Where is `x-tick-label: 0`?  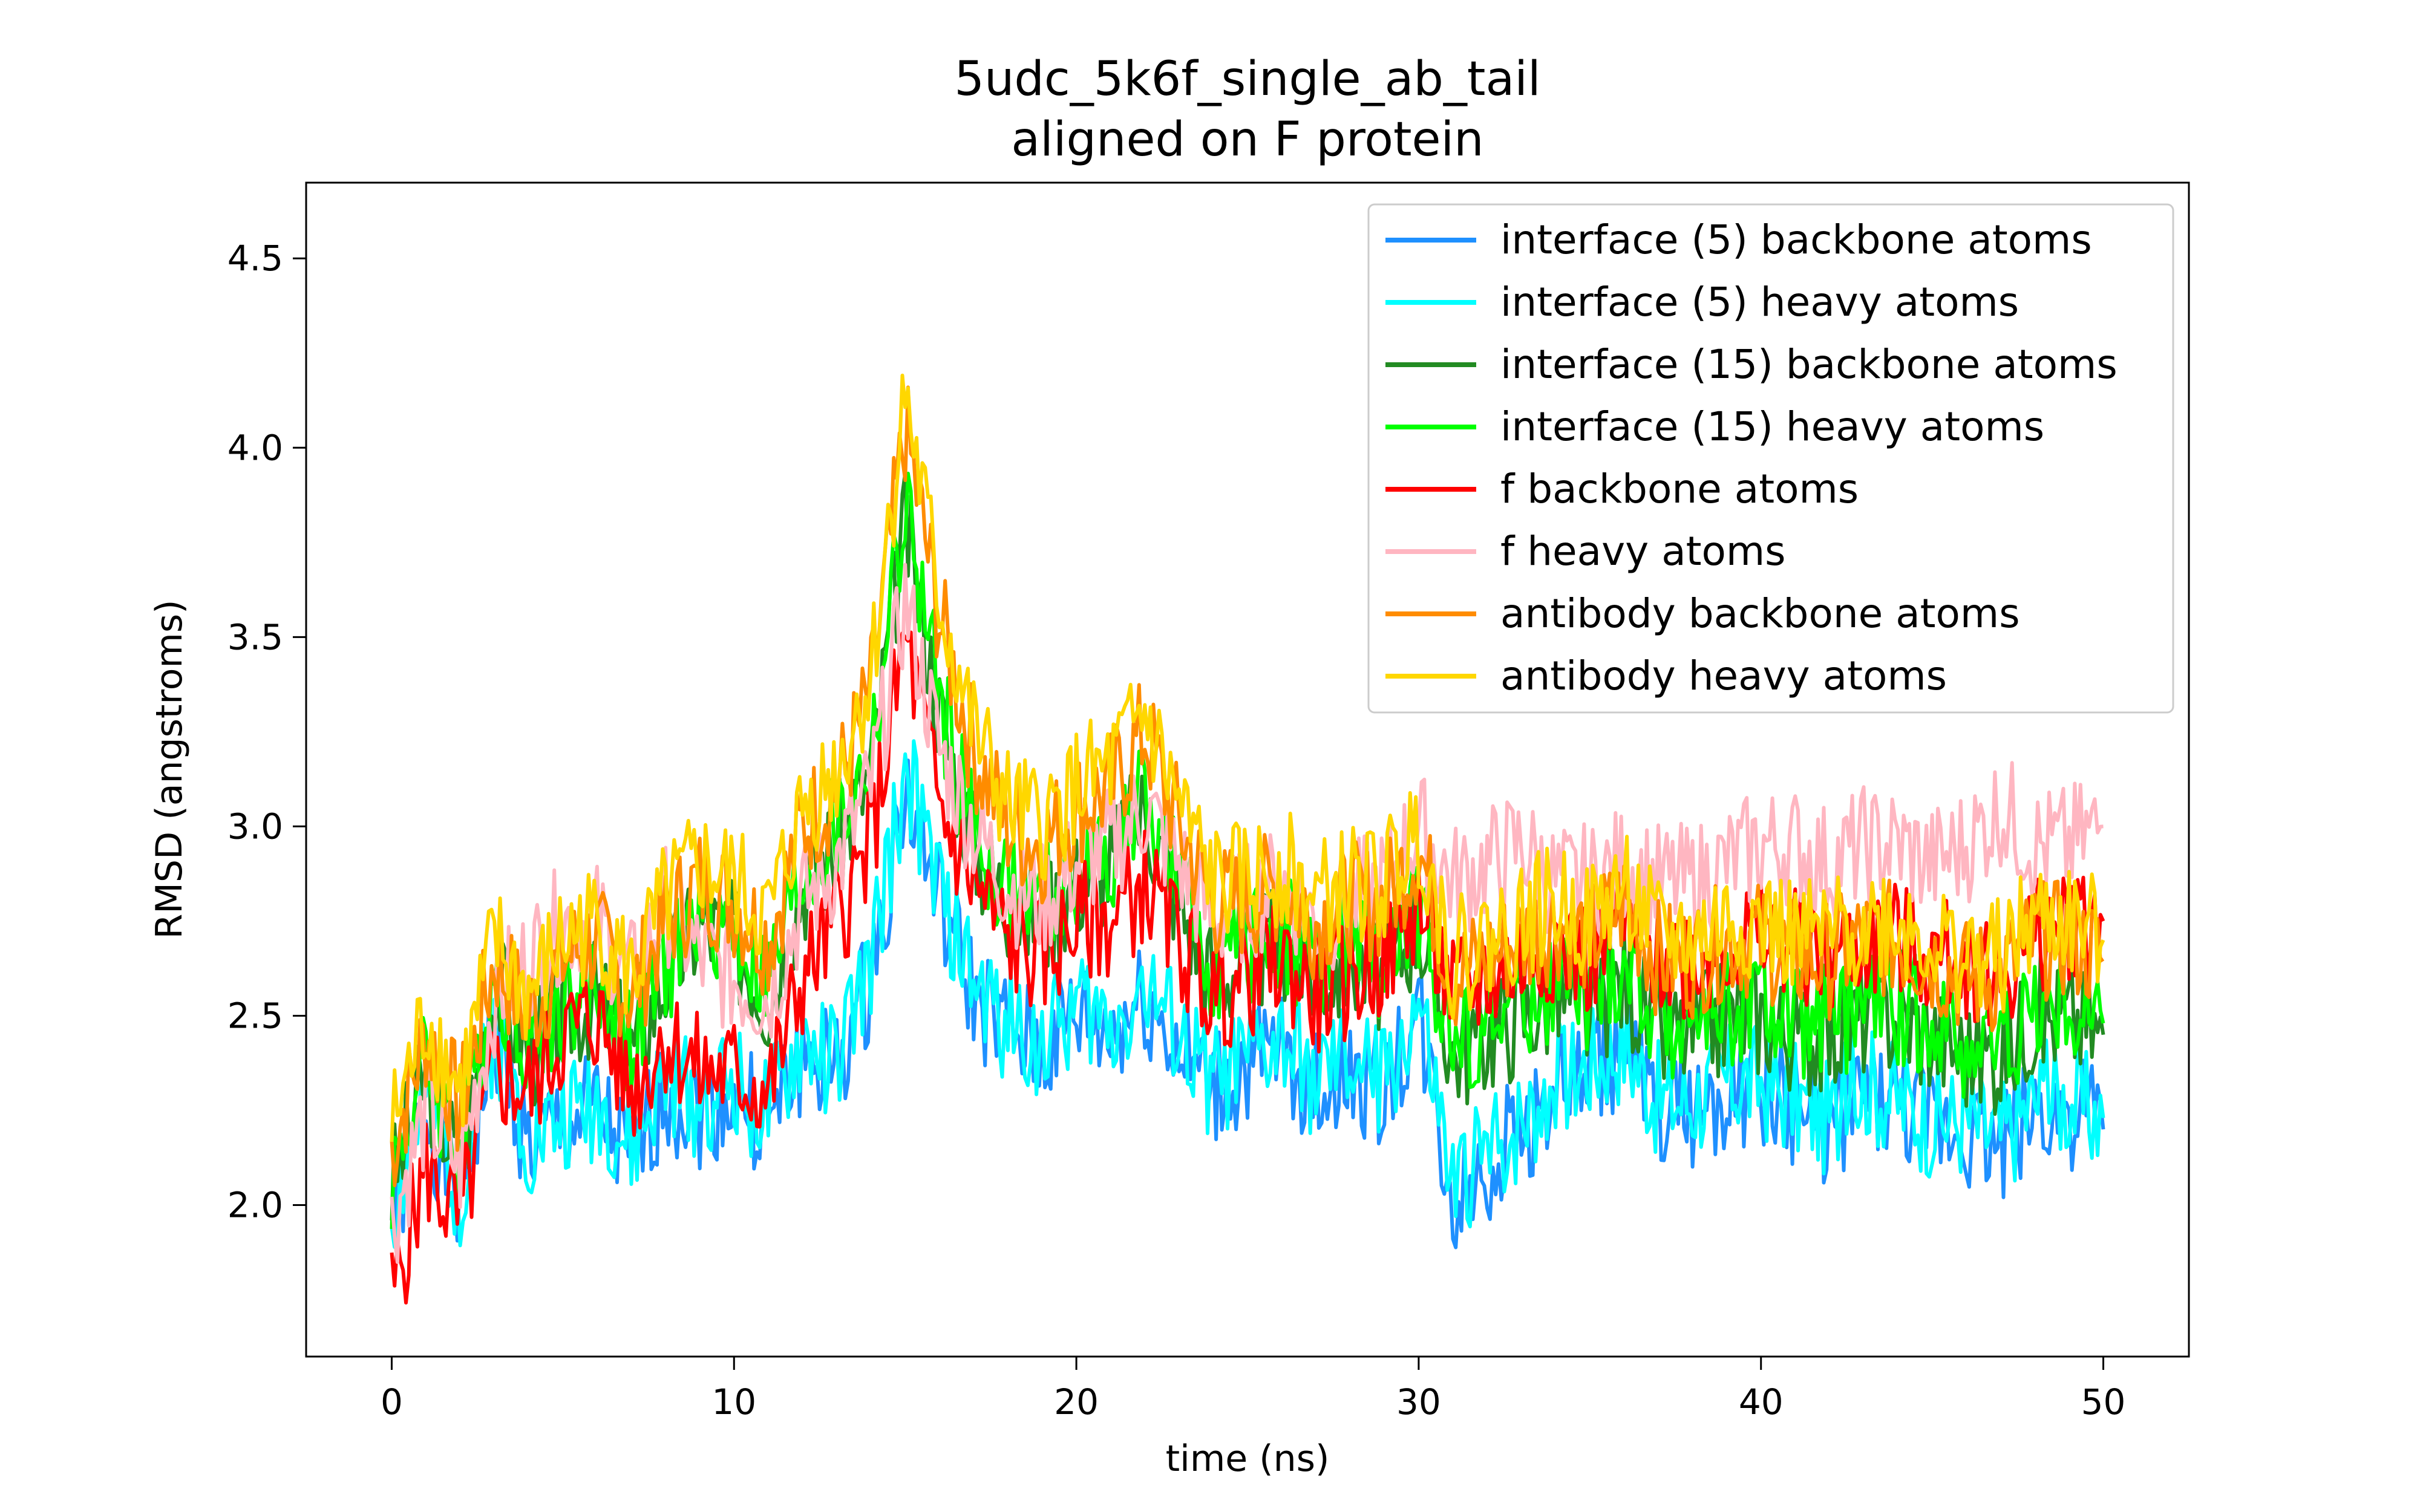
x-tick-label: 0 is located at coordinates (392, 1402).